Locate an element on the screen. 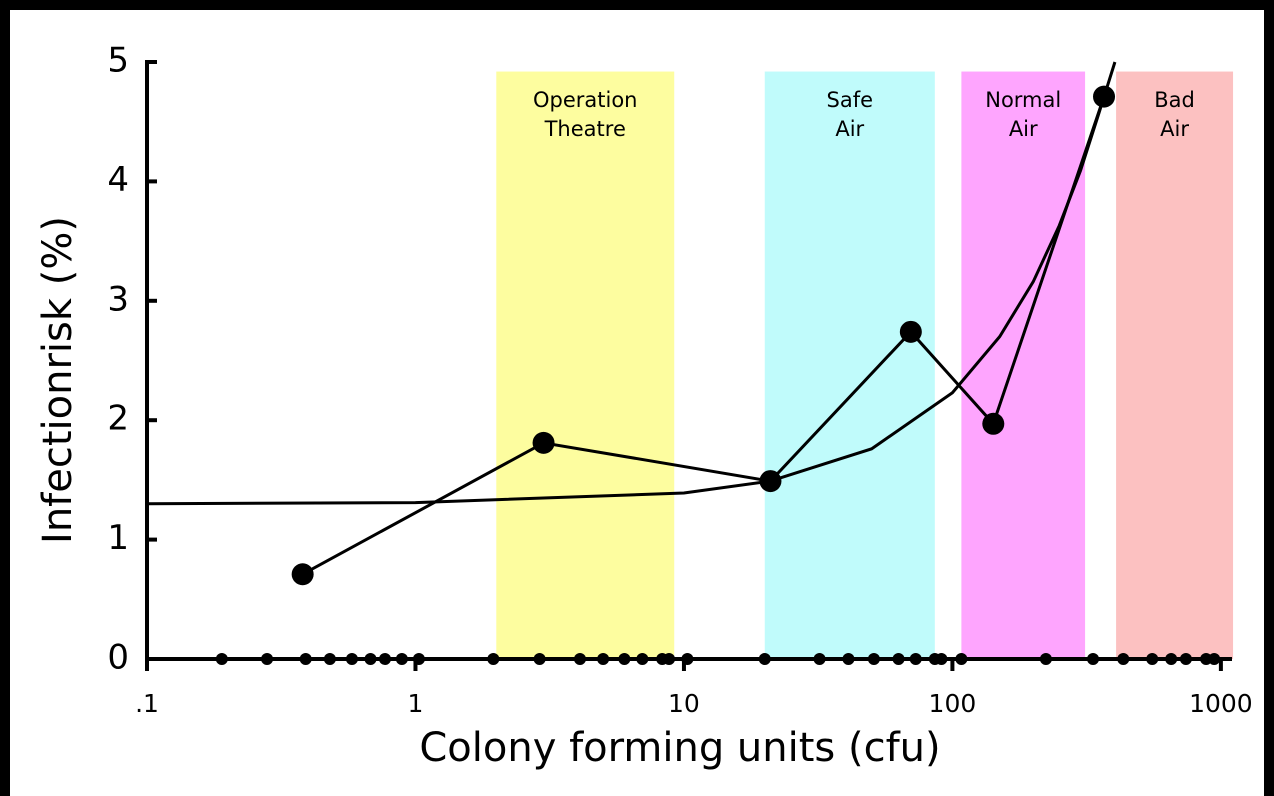  x-axis-label: Colony forming units (cfu) is located at coordinates (679, 748).